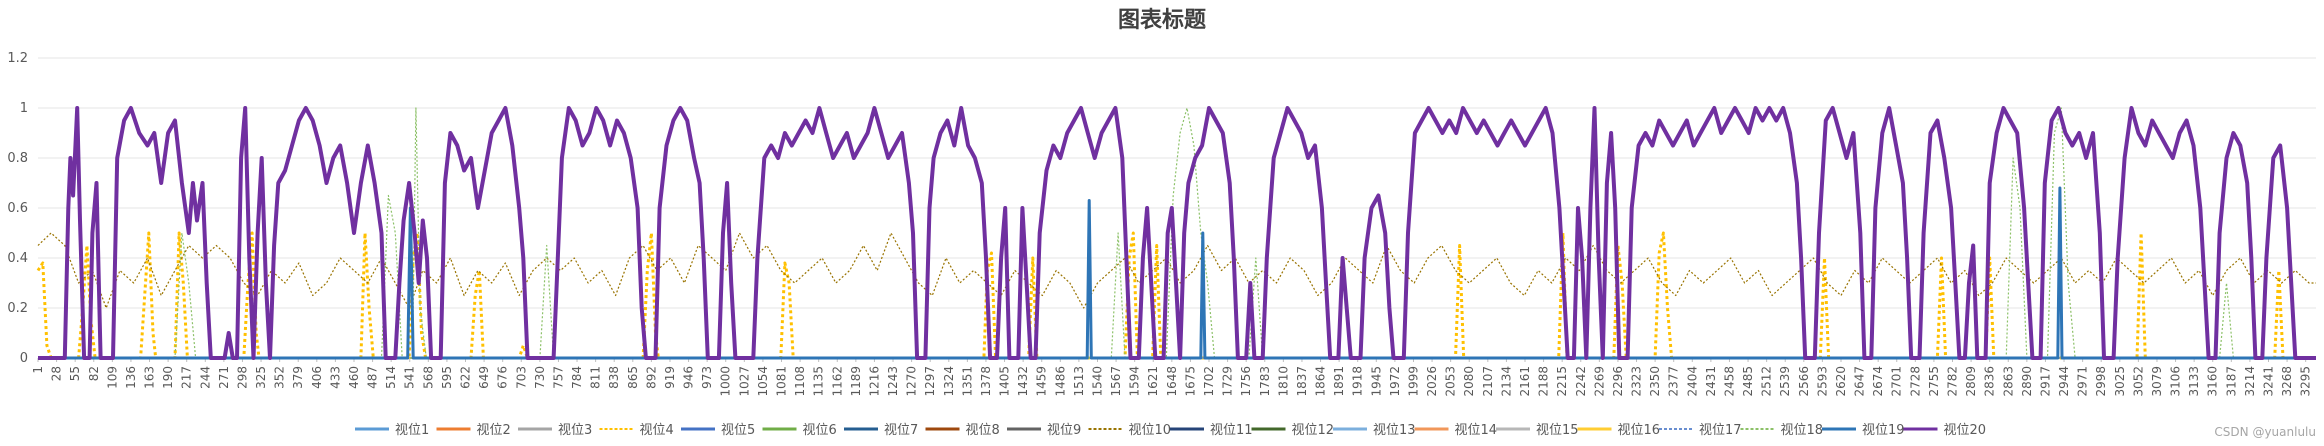 This screenshot has height=446, width=2324. I want to click on x-tick-label: 784, so click(577, 377).